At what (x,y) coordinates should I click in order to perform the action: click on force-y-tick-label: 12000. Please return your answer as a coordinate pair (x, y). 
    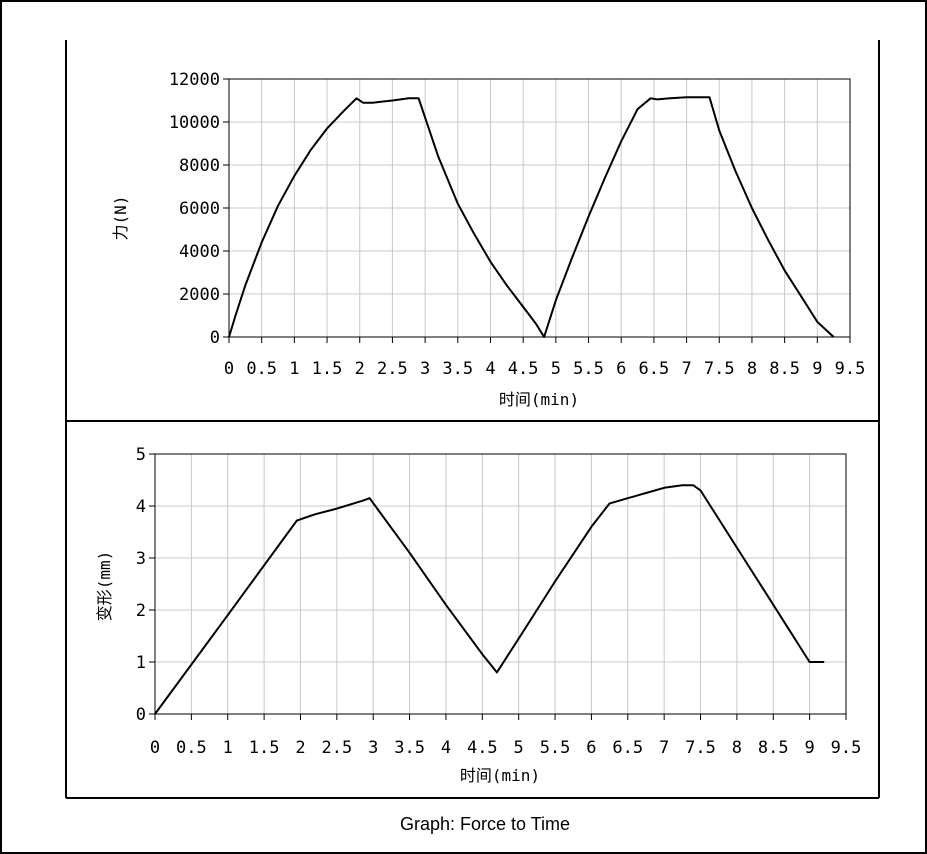
    Looking at the image, I should click on (194, 80).